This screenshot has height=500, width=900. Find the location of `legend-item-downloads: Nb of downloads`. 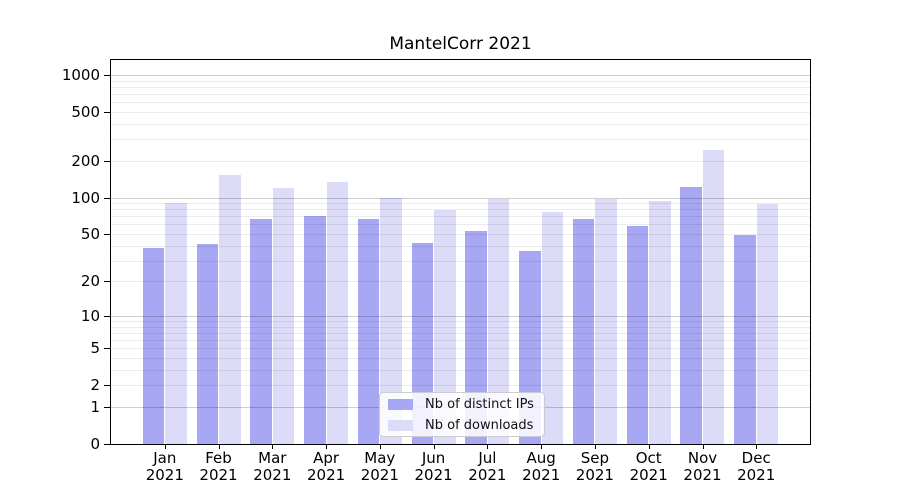

legend-item-downloads: Nb of downloads is located at coordinates (462, 425).